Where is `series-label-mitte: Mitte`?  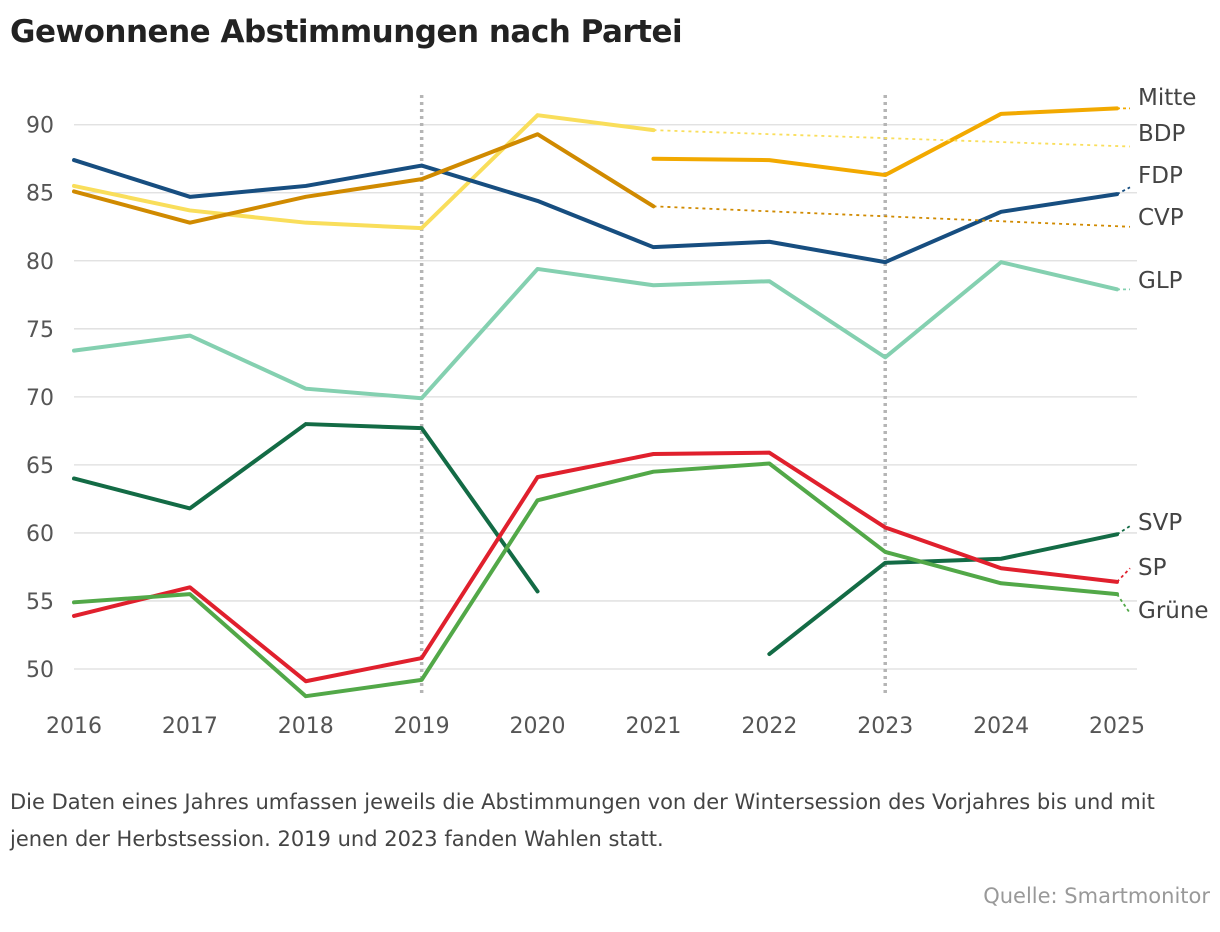 series-label-mitte: Mitte is located at coordinates (1167, 98).